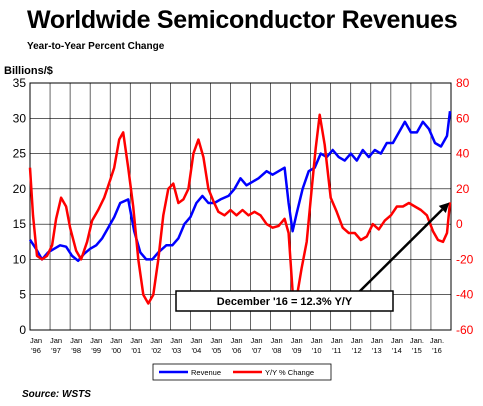 The image size is (483, 406). What do you see at coordinates (20, 224) in the screenshot?
I see `y-left-tick-label: 15` at bounding box center [20, 224].